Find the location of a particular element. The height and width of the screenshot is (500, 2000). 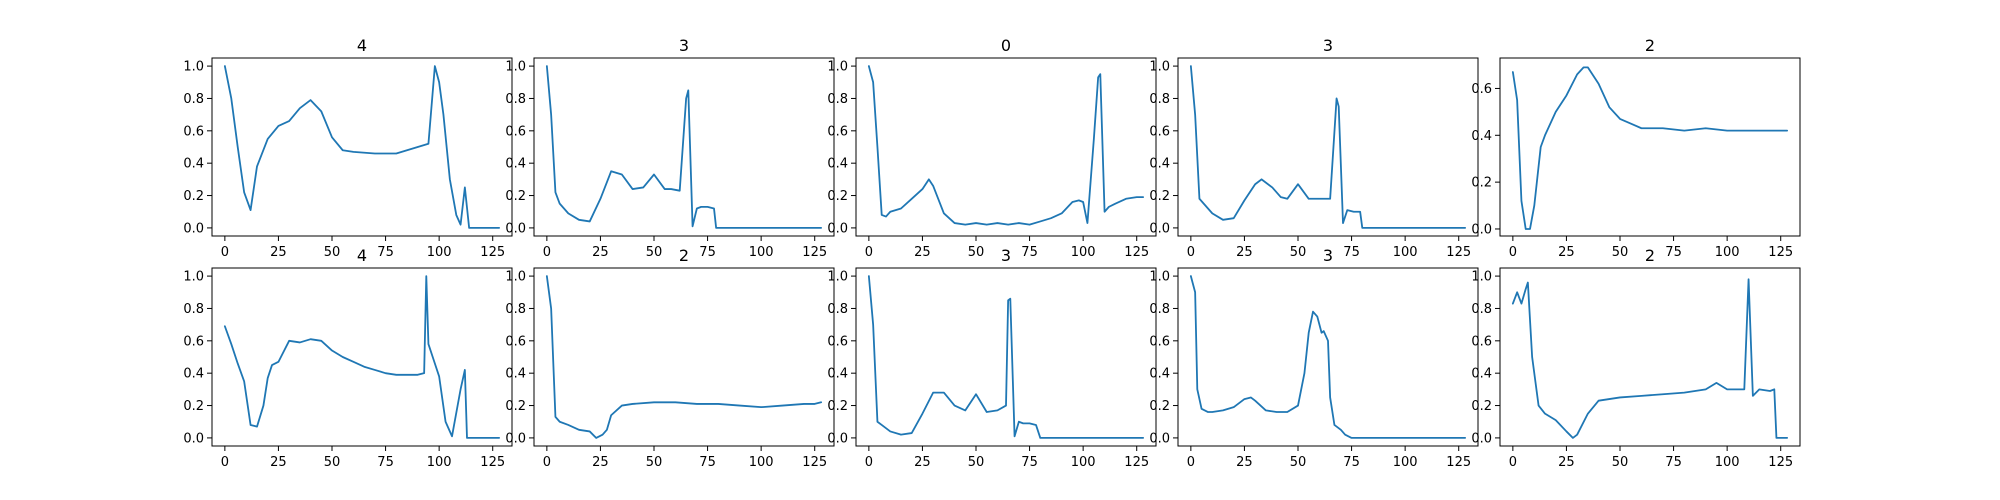

subplot-9: 3 0 25 50 75 100 125 0.0 0.2 0.4 0.6 0.8 1.0 is located at coordinates (1314, 358).